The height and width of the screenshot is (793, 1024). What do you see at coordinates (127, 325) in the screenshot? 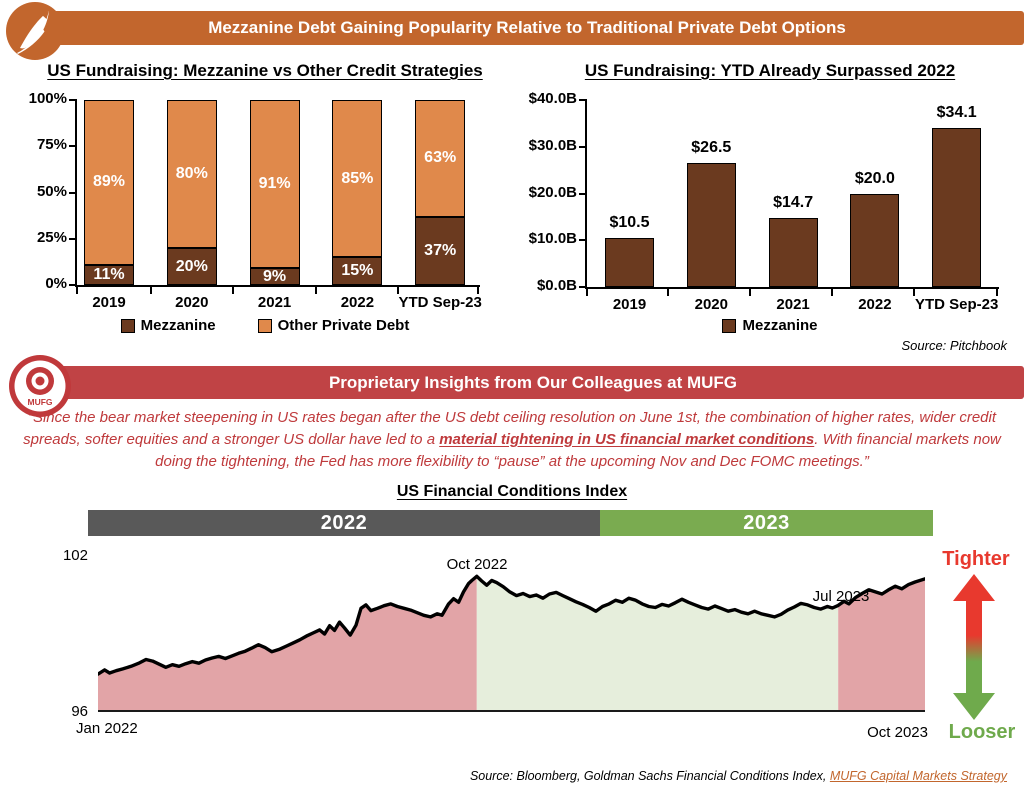
I see `legend-swatch-mezzanine-icon` at bounding box center [127, 325].